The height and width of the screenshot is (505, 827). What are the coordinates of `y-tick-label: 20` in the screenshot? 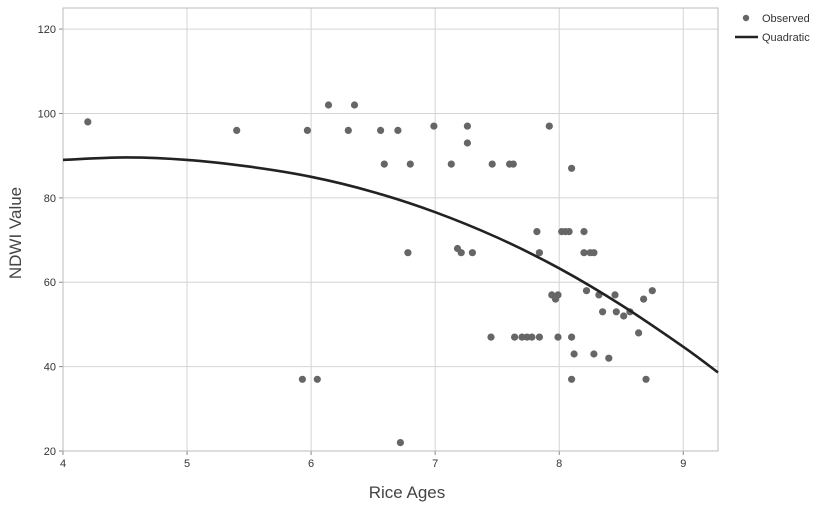 It's located at (50, 452).